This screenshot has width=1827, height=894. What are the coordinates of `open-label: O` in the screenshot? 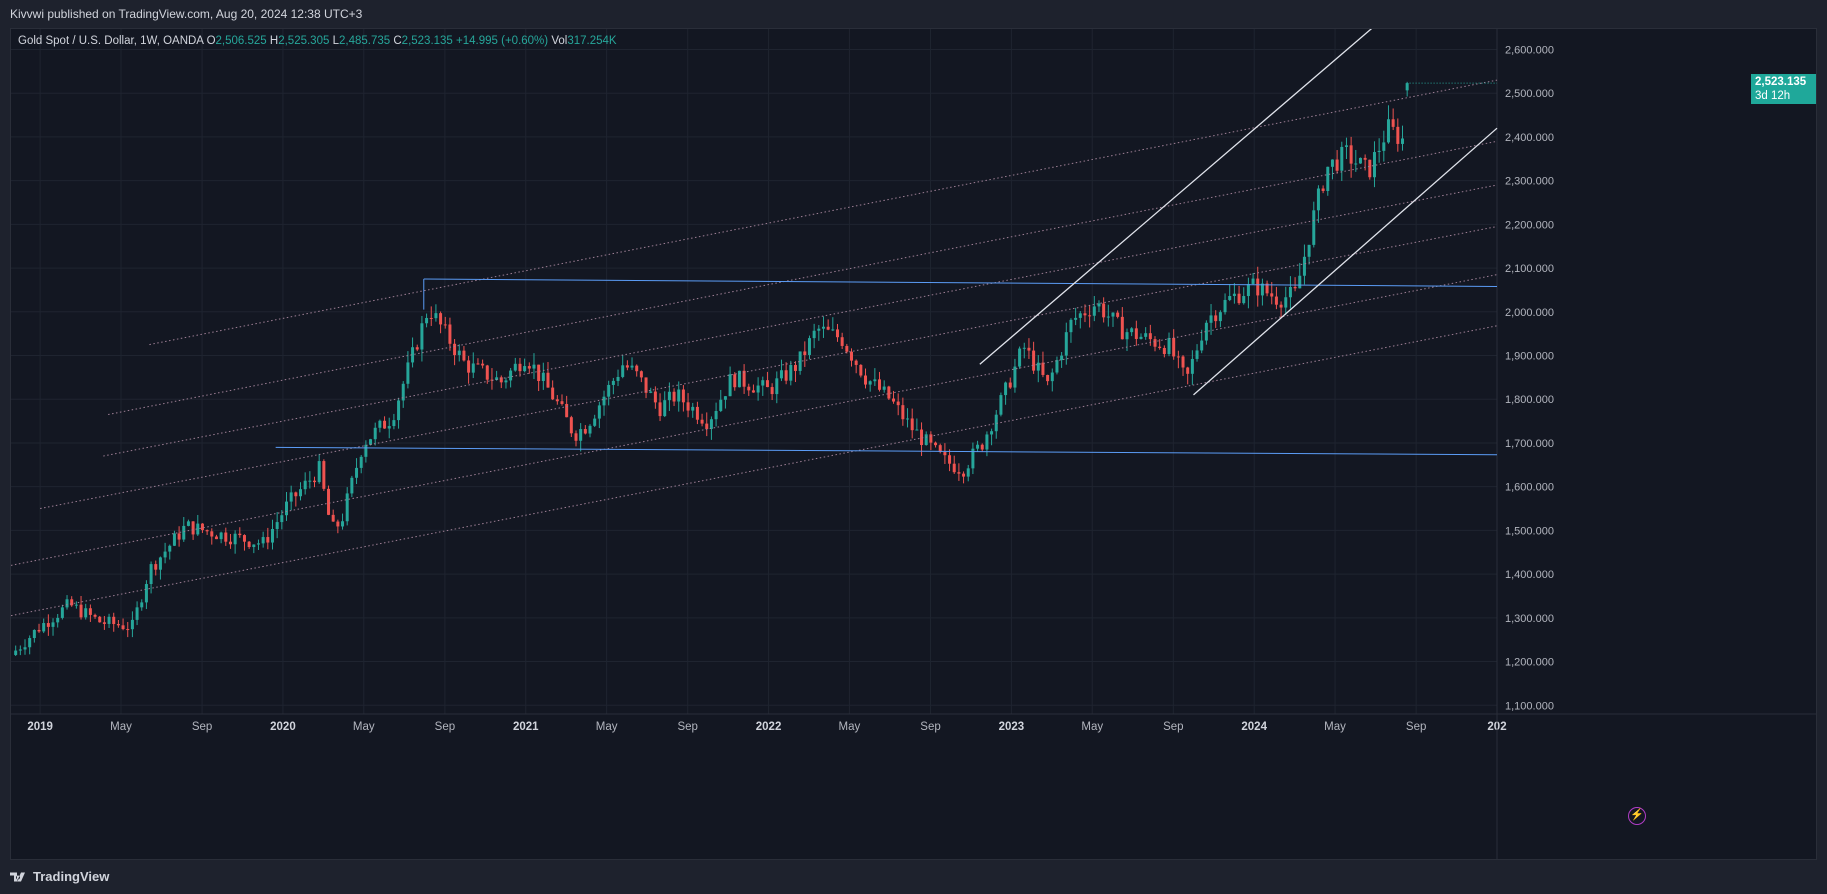 It's located at (211, 41).